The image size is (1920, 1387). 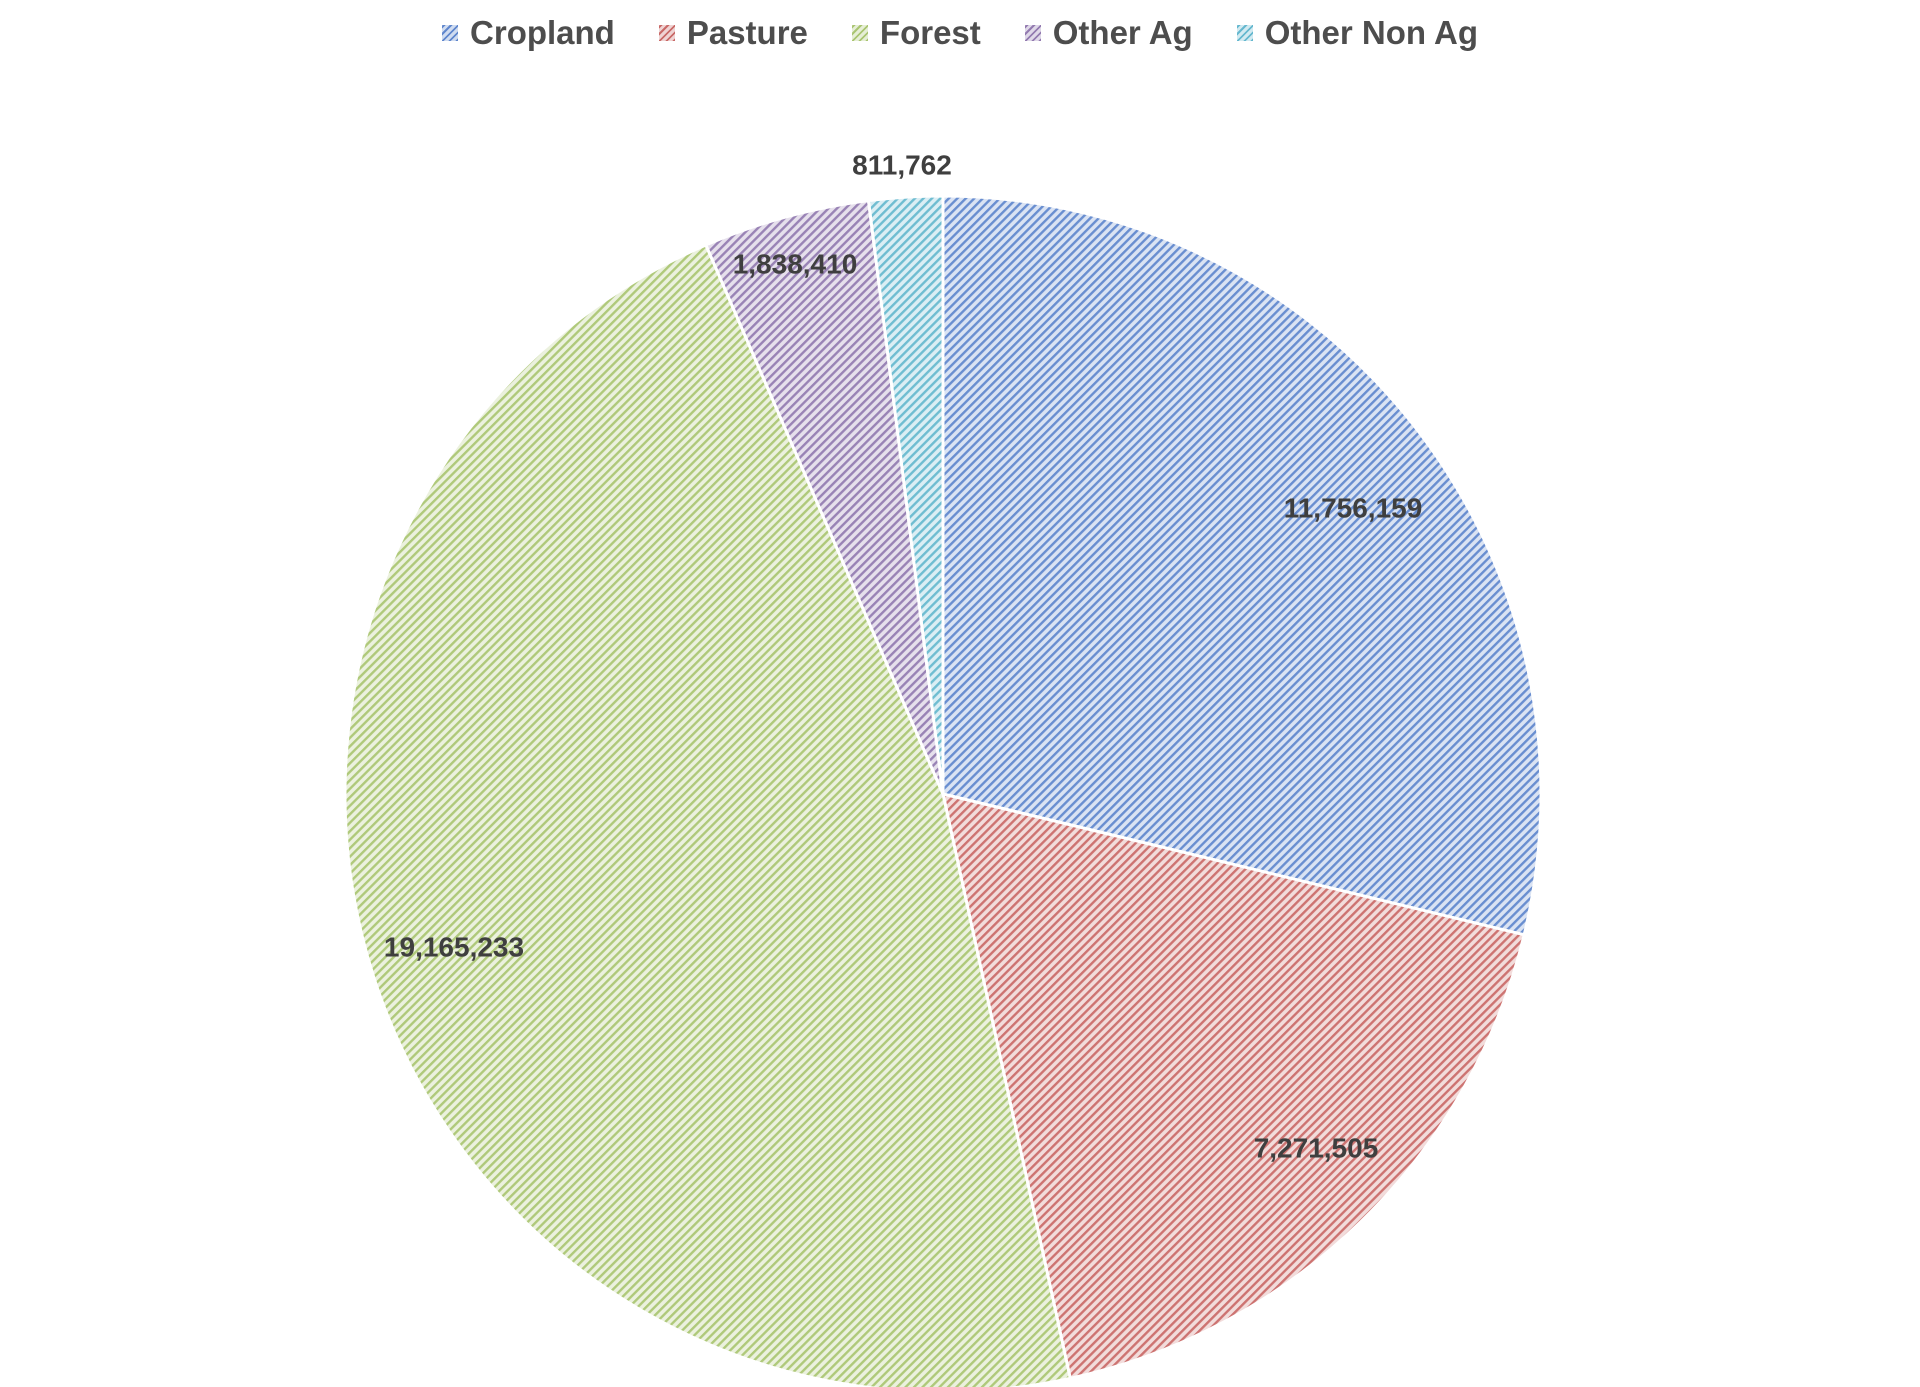 What do you see at coordinates (1316, 1147) in the screenshot?
I see `data-label-pasture: 7,271,505` at bounding box center [1316, 1147].